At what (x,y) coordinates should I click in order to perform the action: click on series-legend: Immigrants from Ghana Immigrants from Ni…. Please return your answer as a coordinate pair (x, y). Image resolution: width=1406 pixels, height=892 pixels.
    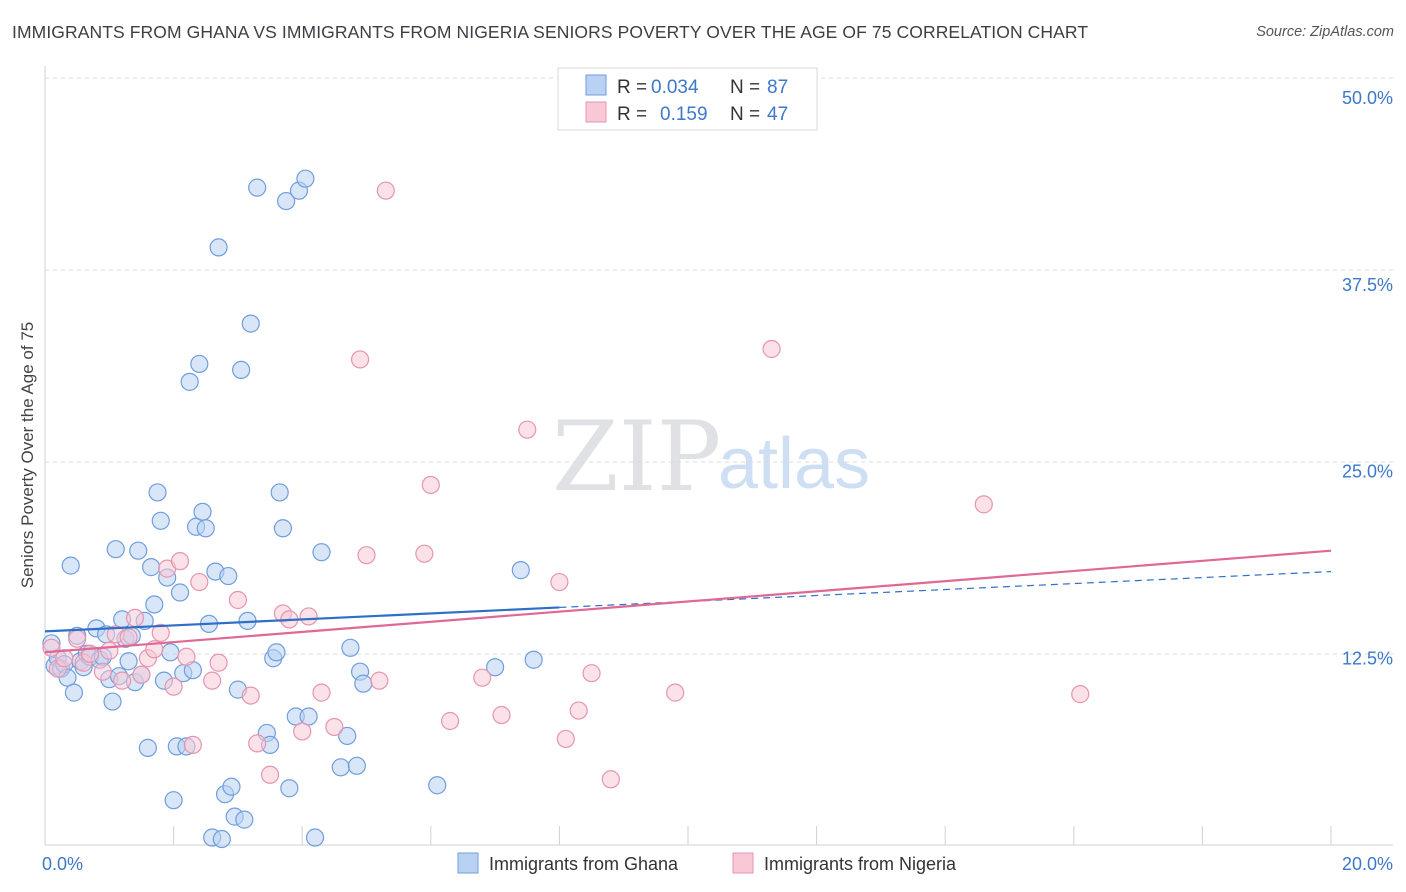
    Looking at the image, I should click on (707, 863).